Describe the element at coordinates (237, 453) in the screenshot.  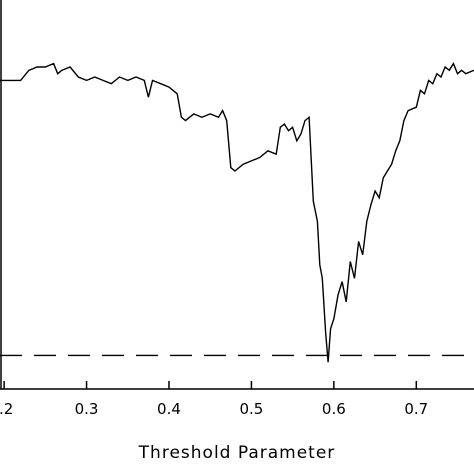
I see `x-axis-title: Threshold Parameter` at that location.